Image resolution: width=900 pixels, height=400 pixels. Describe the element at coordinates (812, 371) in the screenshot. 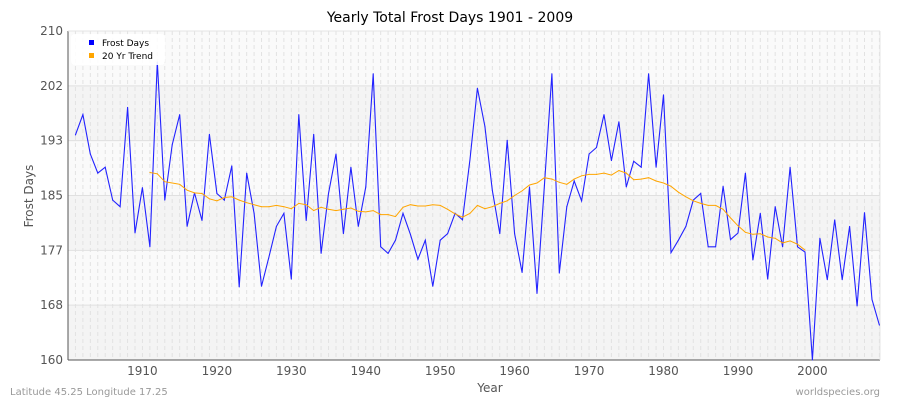

I see `x-tick-label: 2000` at that location.